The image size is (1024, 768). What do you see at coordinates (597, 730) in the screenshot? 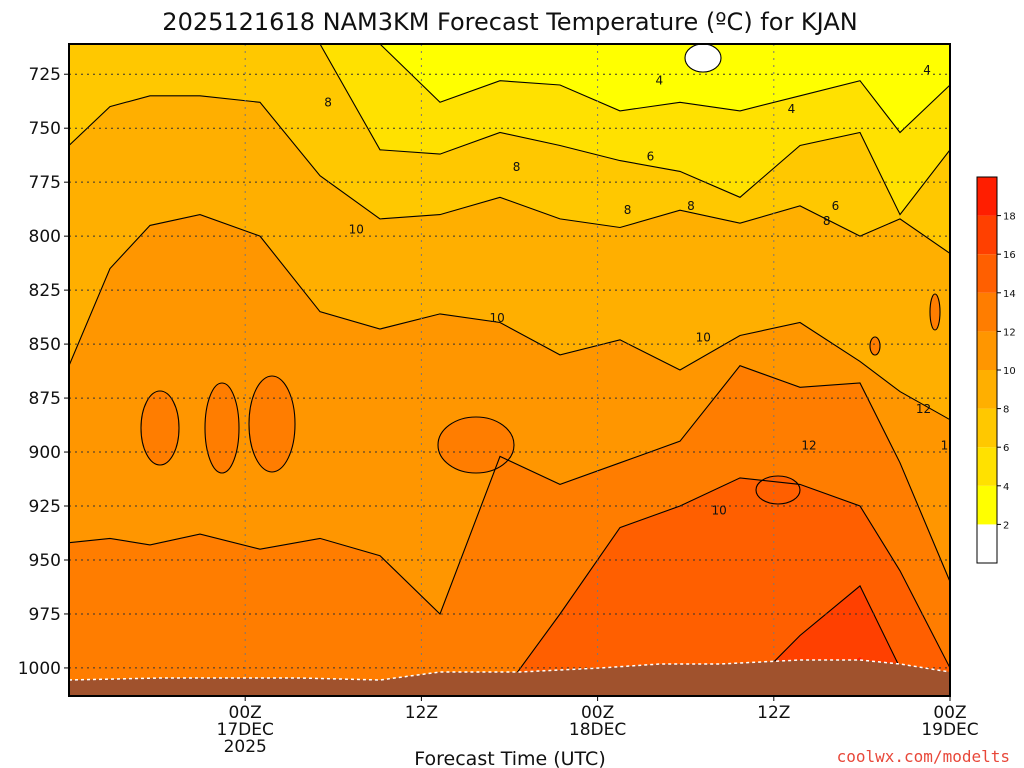
I see `x-tick-label: 18DEC` at bounding box center [597, 730].